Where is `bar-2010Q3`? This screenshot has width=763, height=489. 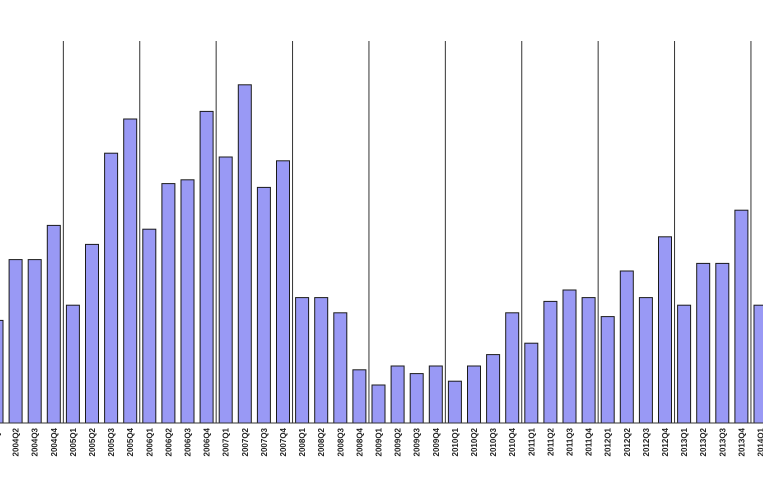 bar-2010Q3 is located at coordinates (493, 389).